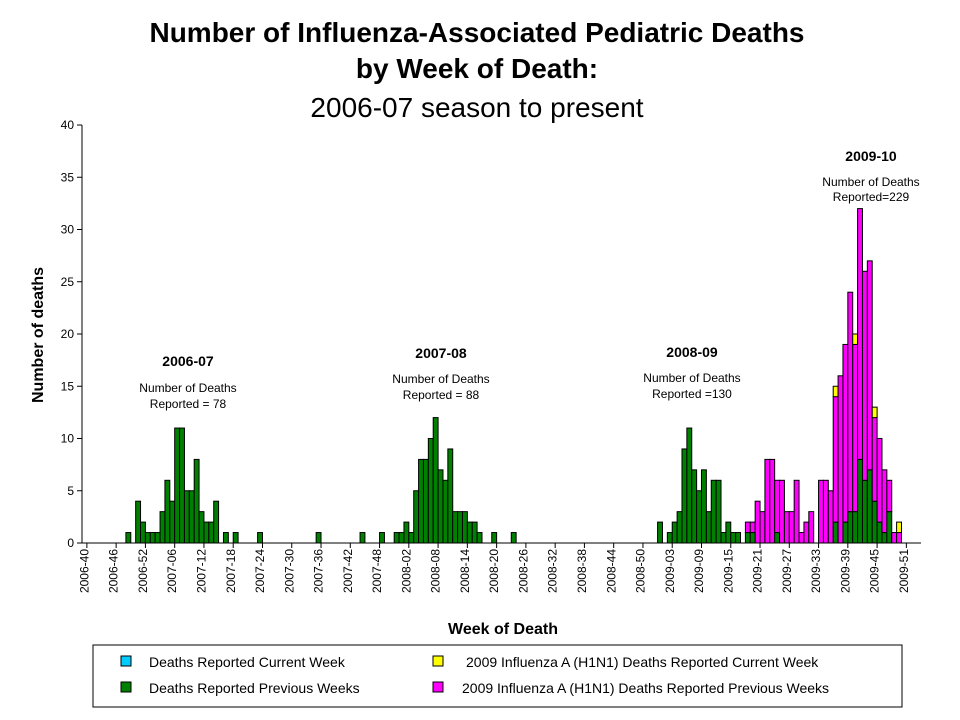  Describe the element at coordinates (436, 571) in the screenshot. I see `x-tick-label: 2008-08` at that location.